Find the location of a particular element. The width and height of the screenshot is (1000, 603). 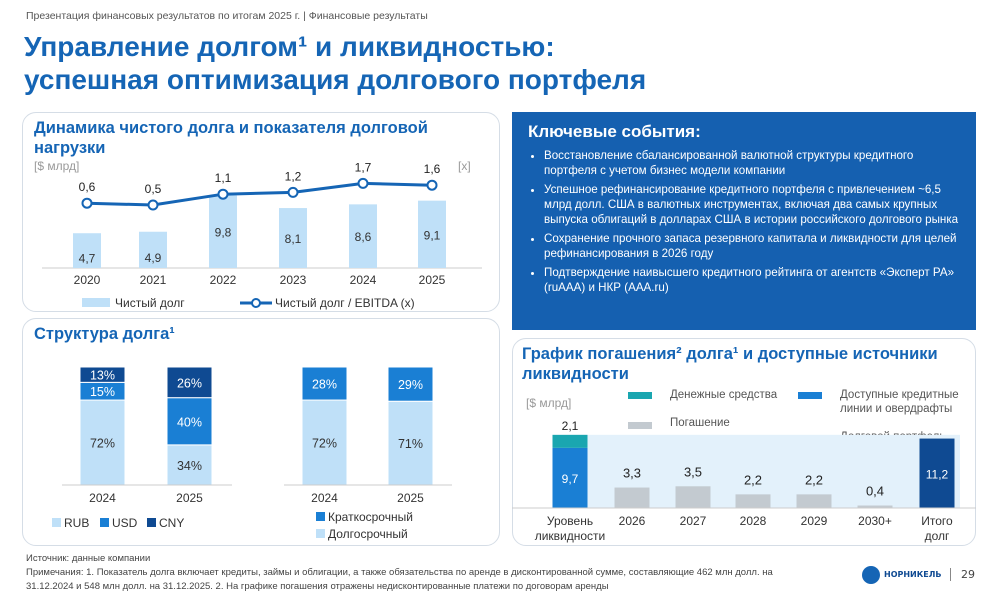

legend-rub: RUB is located at coordinates (76, 523).